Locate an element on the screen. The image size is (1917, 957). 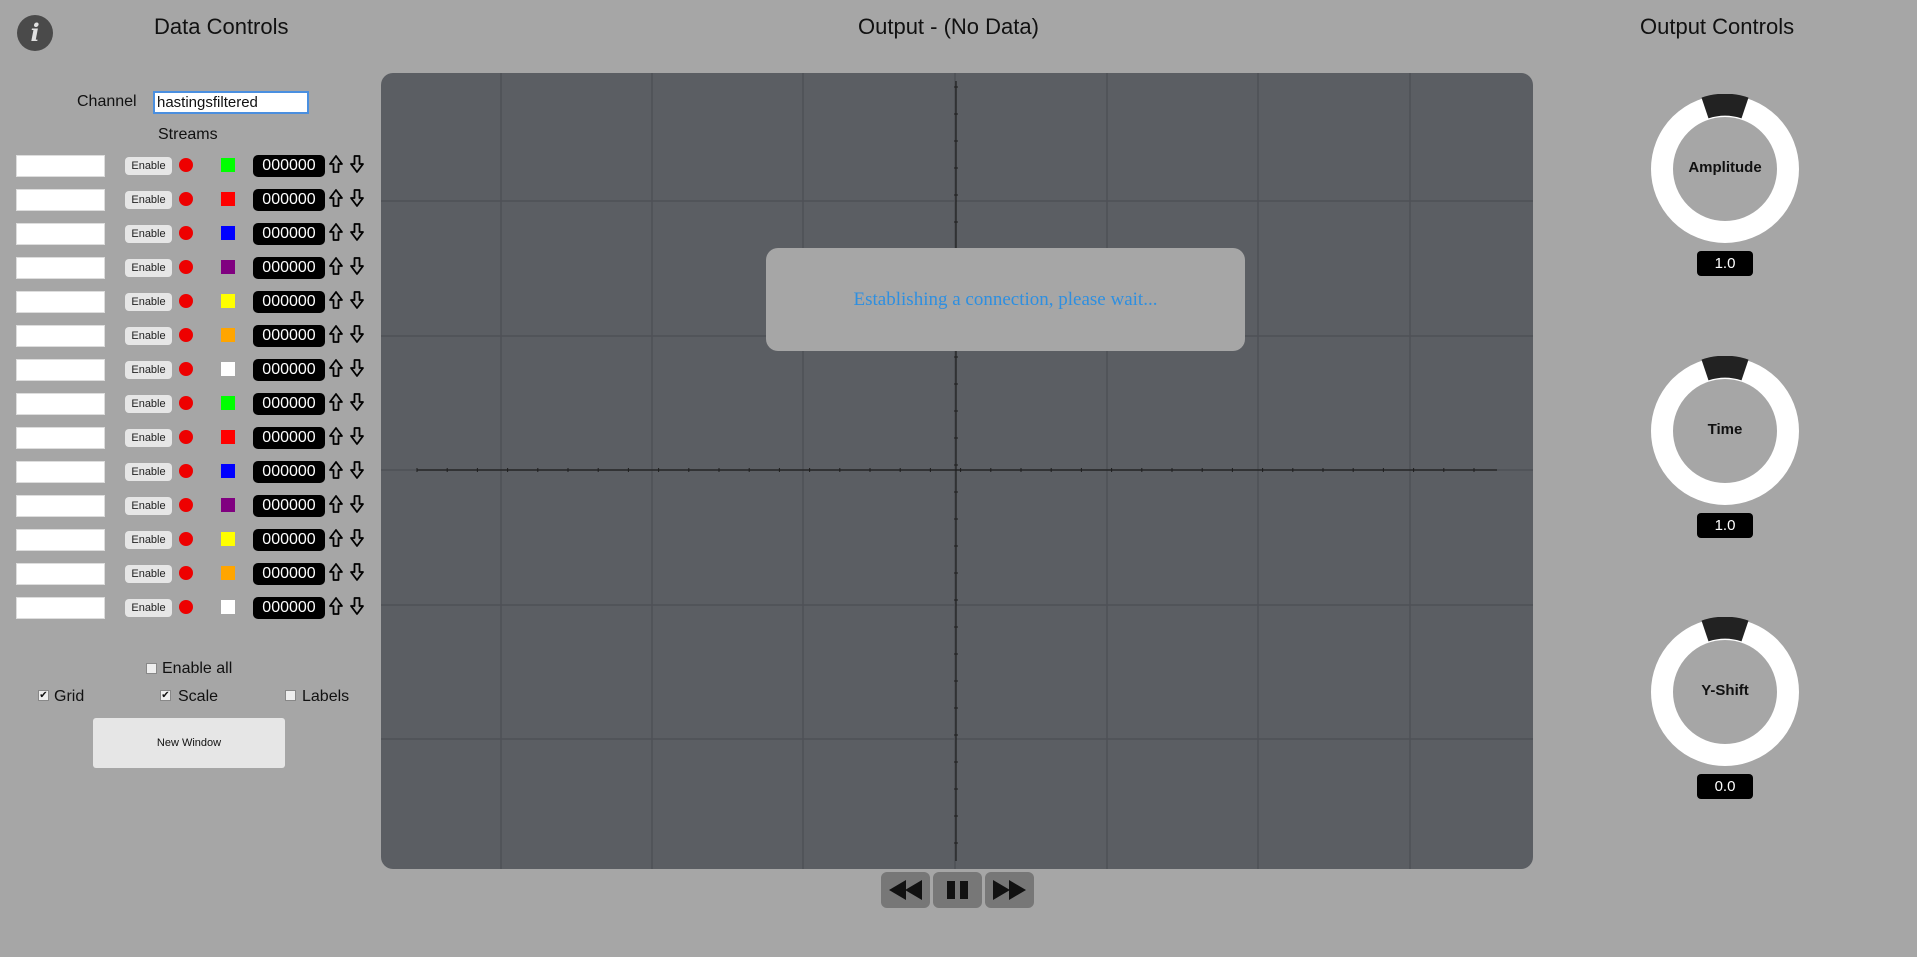
channel-input: hastingsfiltered is located at coordinates (231, 102).